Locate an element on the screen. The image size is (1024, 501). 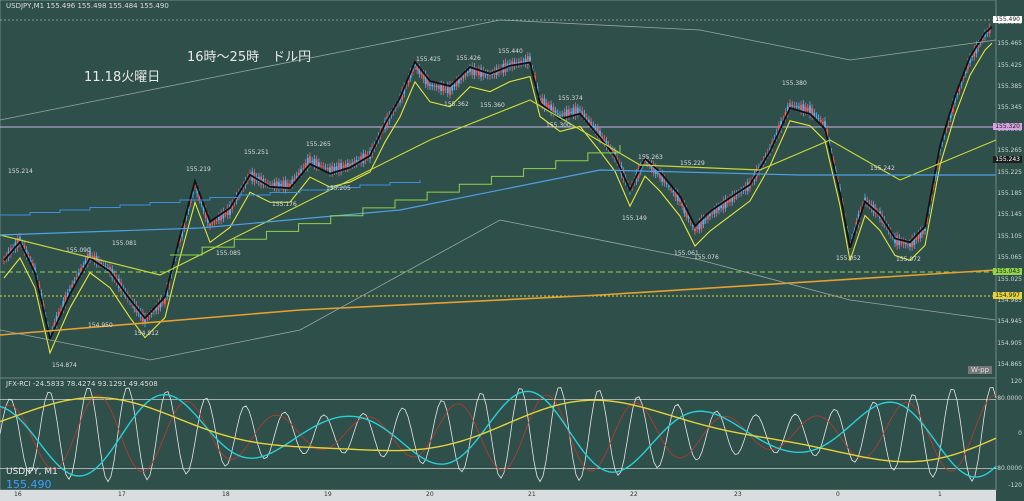
price-label: 155.263 is located at coordinates (650, 158).